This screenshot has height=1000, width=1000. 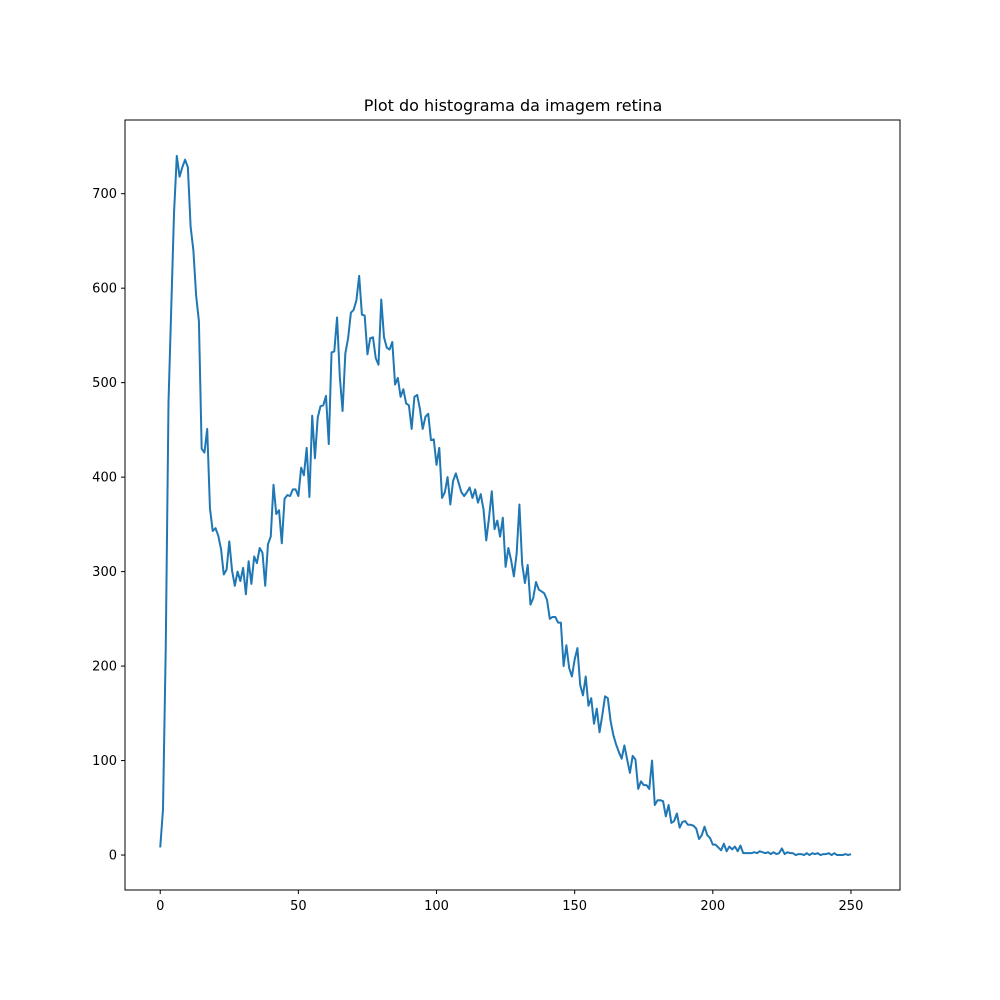 What do you see at coordinates (712, 906) in the screenshot?
I see `x-tick-label: 200` at bounding box center [712, 906].